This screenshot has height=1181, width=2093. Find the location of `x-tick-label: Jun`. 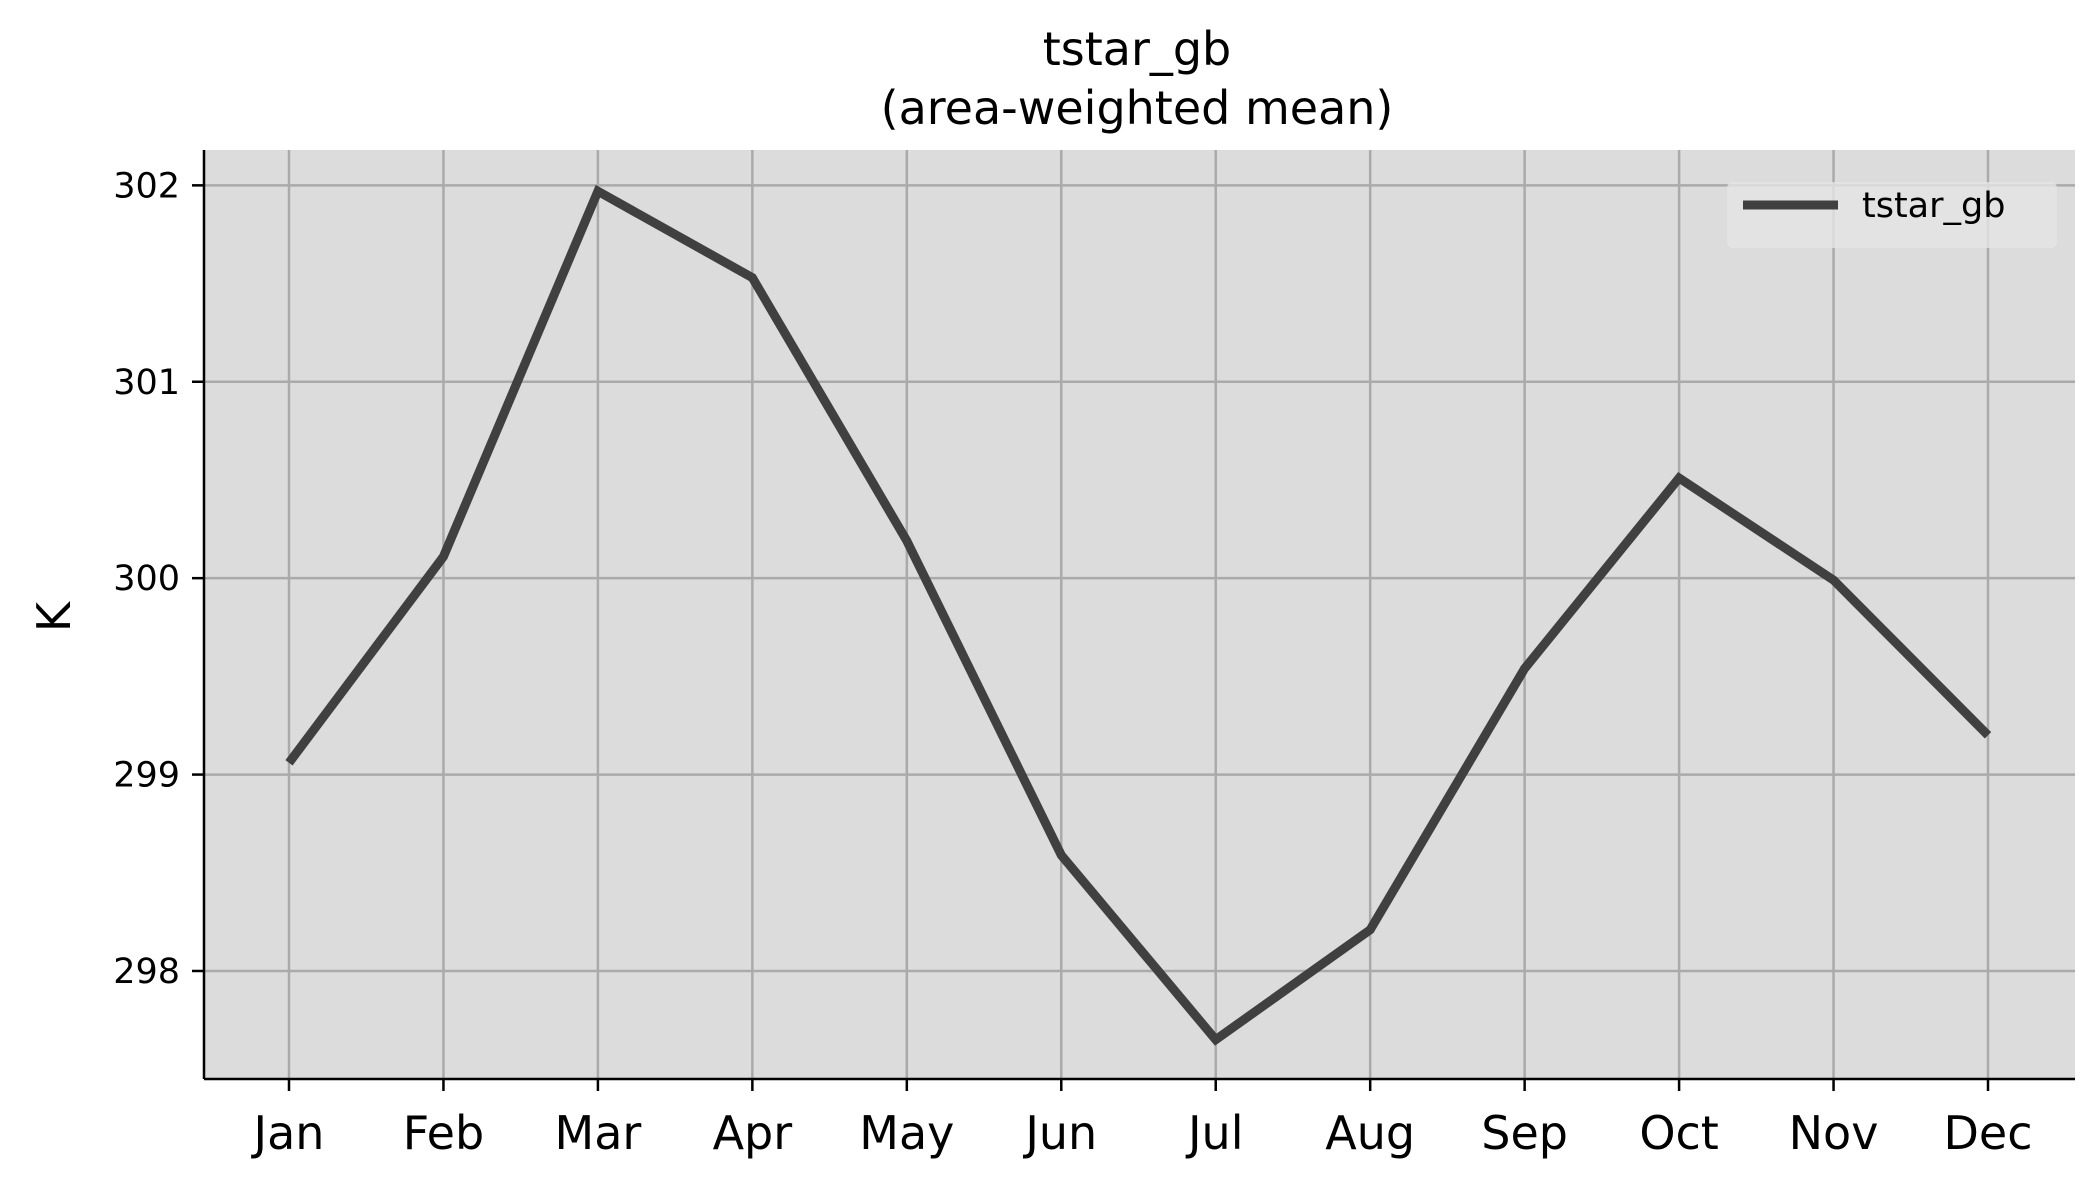

x-tick-label: Jun is located at coordinates (1059, 1133).